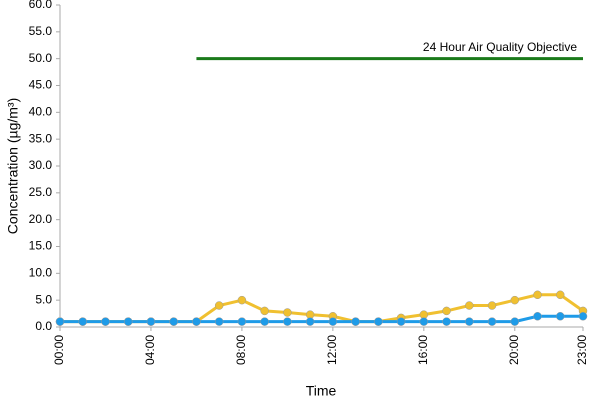  I want to click on y-tick-label: 5.0, so click(43, 299).